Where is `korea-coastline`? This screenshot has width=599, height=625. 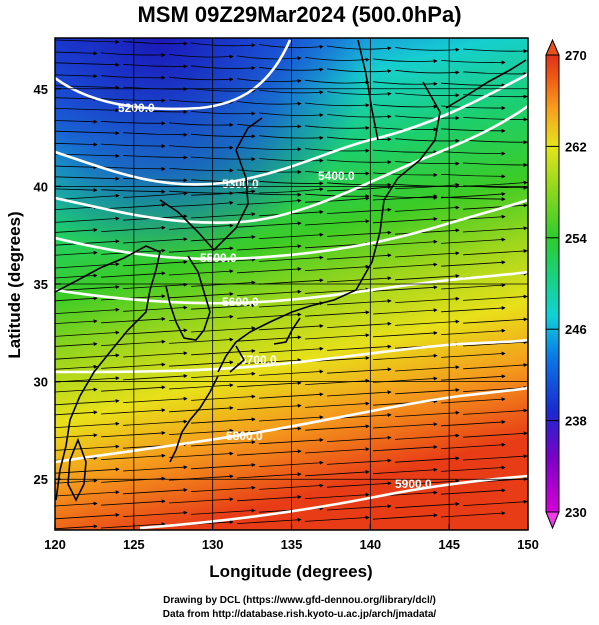 korea-coastline is located at coordinates (188, 298).